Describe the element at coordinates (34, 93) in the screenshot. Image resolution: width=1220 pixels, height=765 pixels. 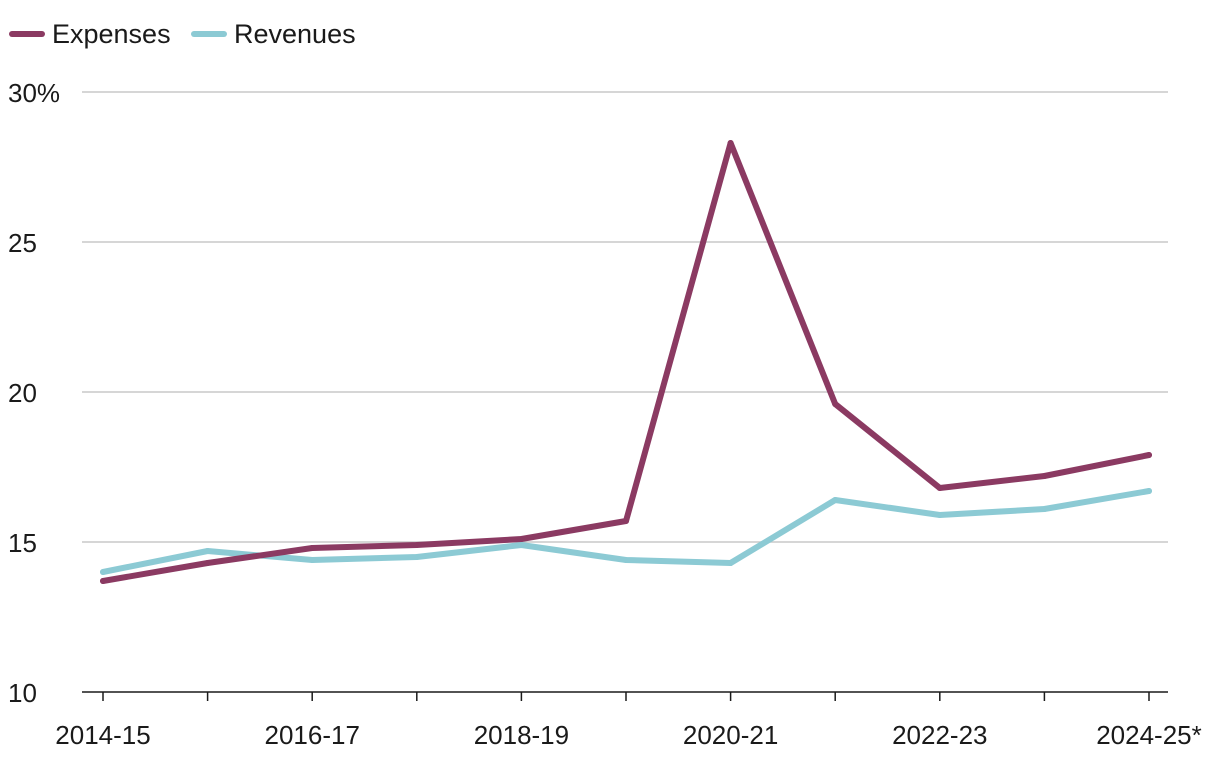
I see `y-tick-label-30: 30%` at that location.